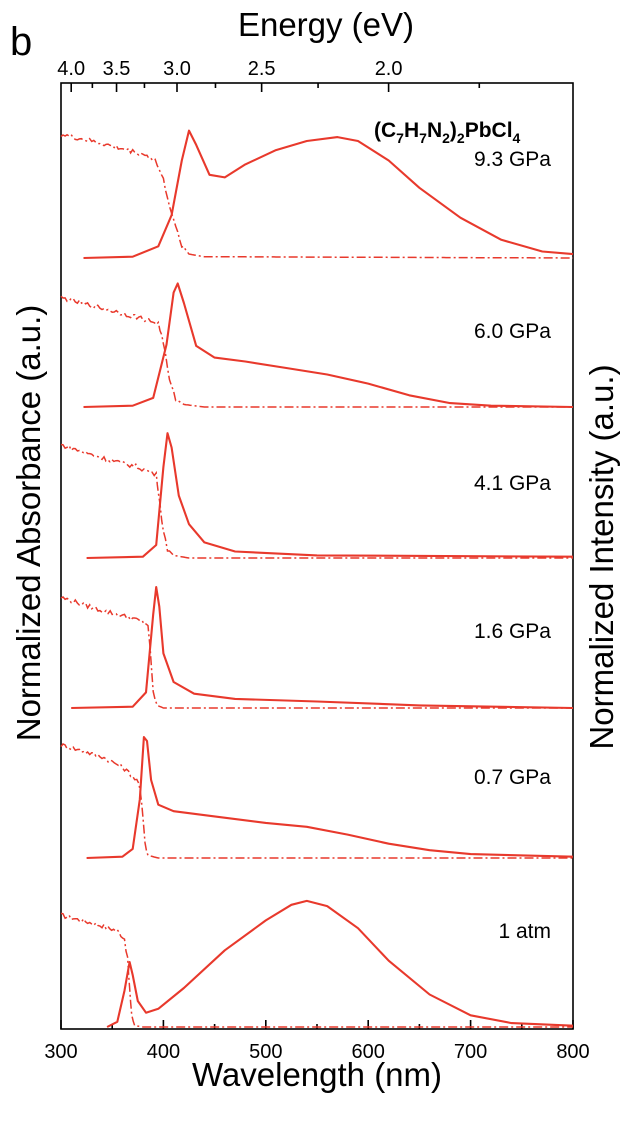  Describe the element at coordinates (524, 931) in the screenshot. I see `pressure-label: 1 atm` at that location.